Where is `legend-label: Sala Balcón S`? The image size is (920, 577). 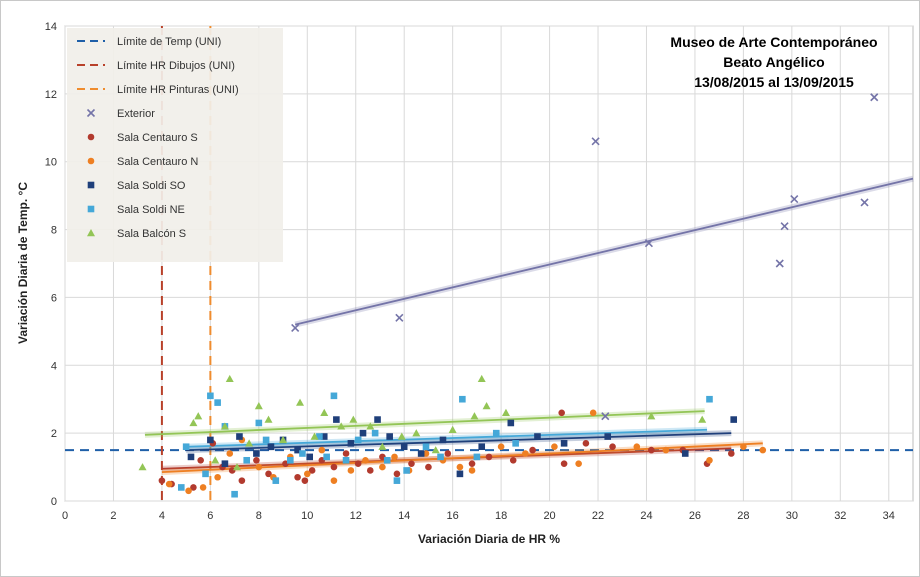
legend-label: Sala Balcón S is located at coordinates (151, 234).